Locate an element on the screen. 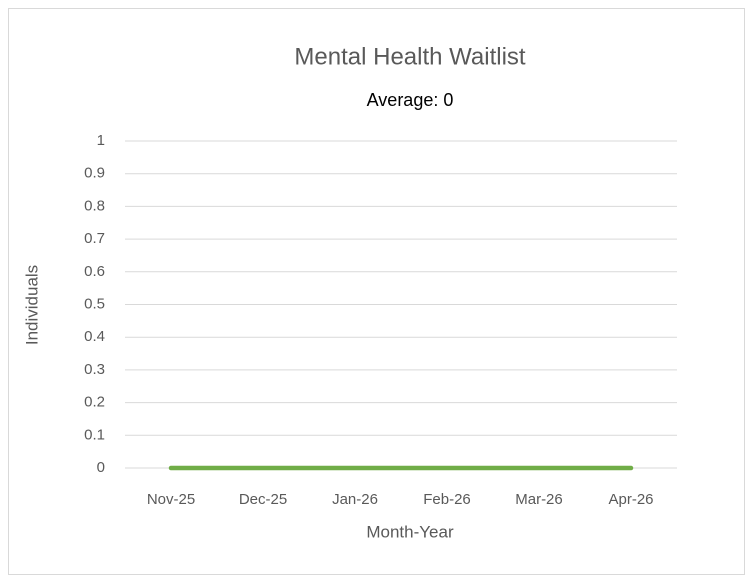 Image resolution: width=753 pixels, height=583 pixels. x-tick-label: Feb-26 is located at coordinates (447, 499).